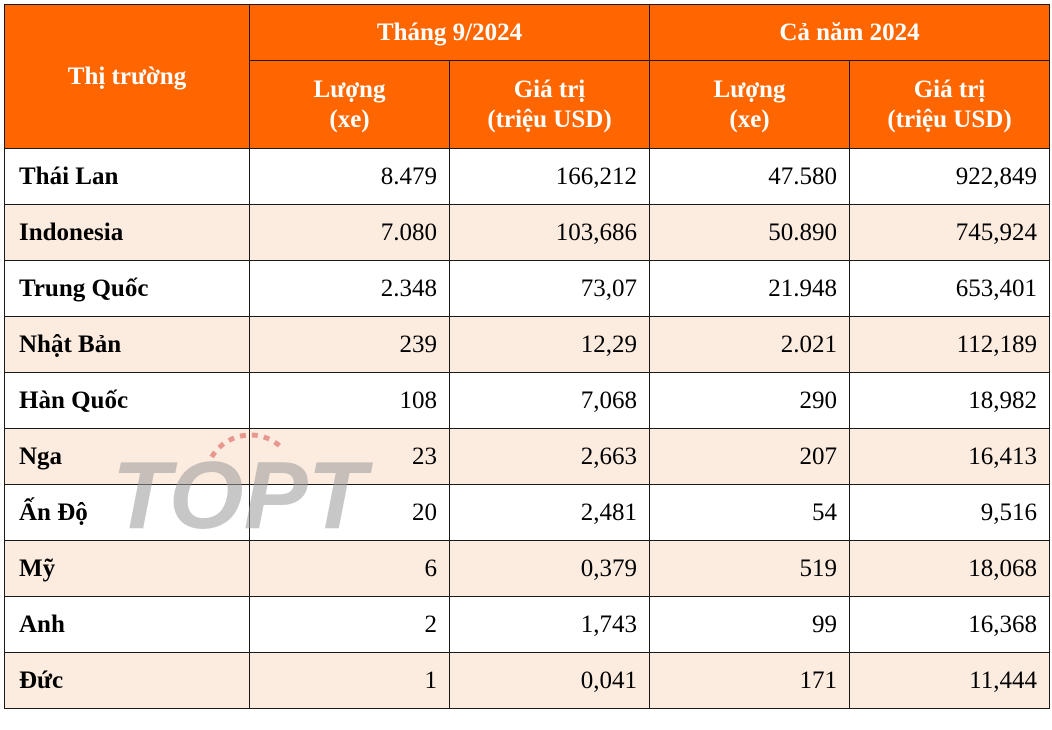 The image size is (1052, 730). I want to click on table-row: Nhật Bản 239 12,29 2.021 112,189, so click(527, 344).